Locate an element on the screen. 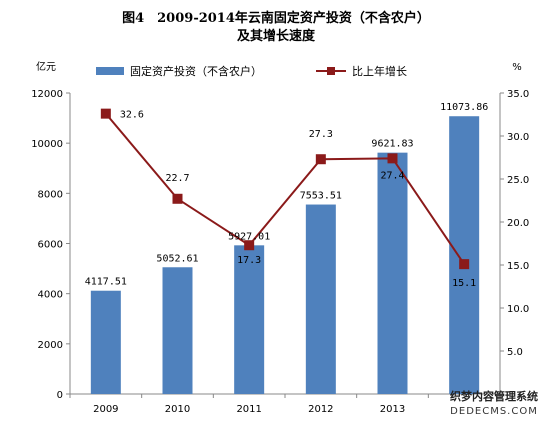 This screenshot has height=426, width=553. bar-data-label: 7553.51 is located at coordinates (321, 196).